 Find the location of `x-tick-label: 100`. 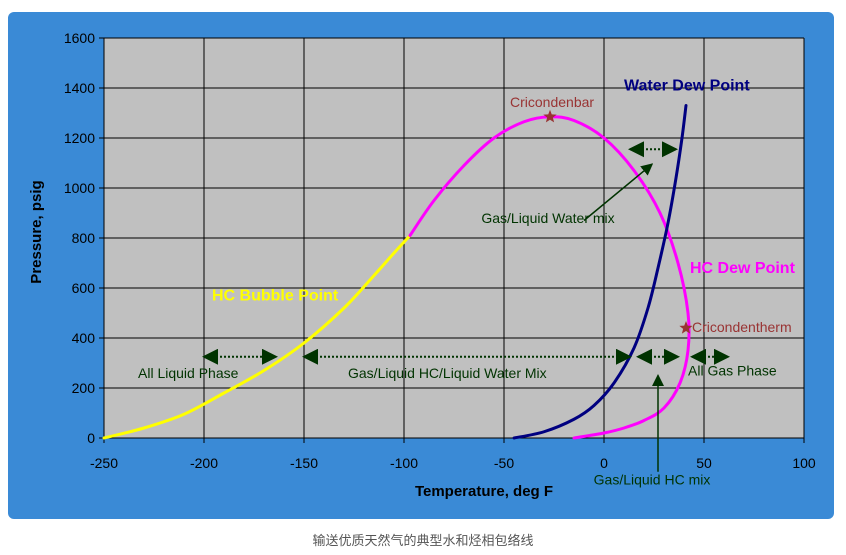

x-tick-label: 100 is located at coordinates (804, 463).